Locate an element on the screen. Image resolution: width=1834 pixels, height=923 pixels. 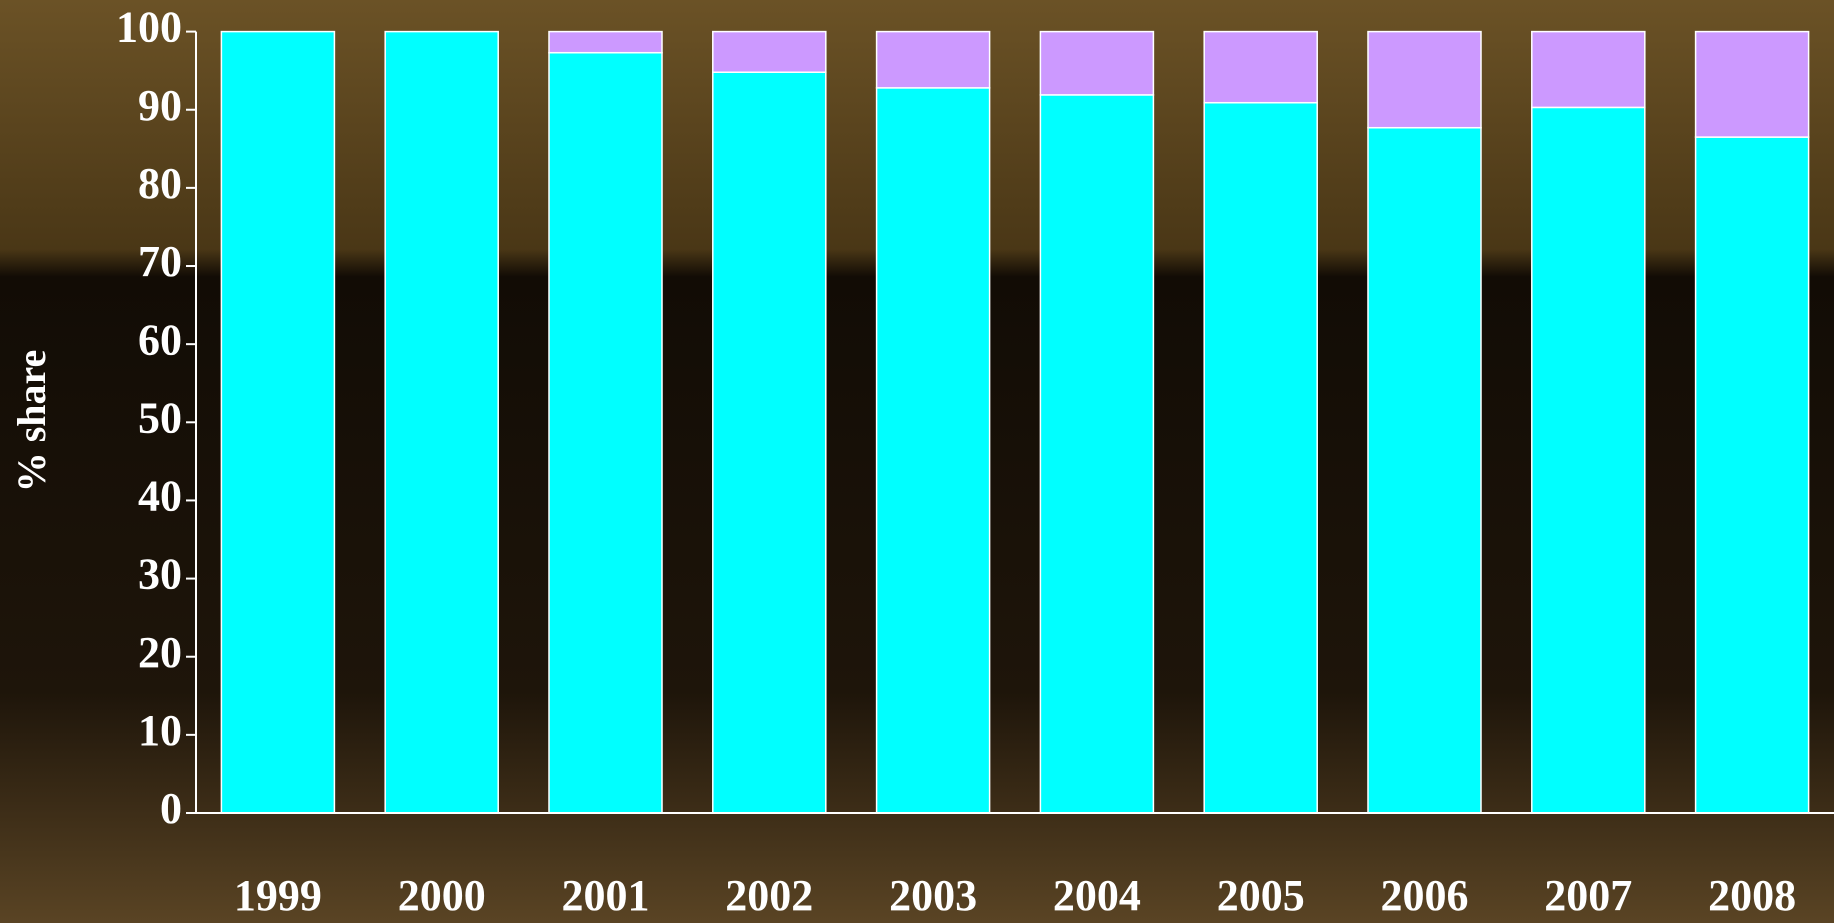
y-tick-label: 90 is located at coordinates (160, 105).